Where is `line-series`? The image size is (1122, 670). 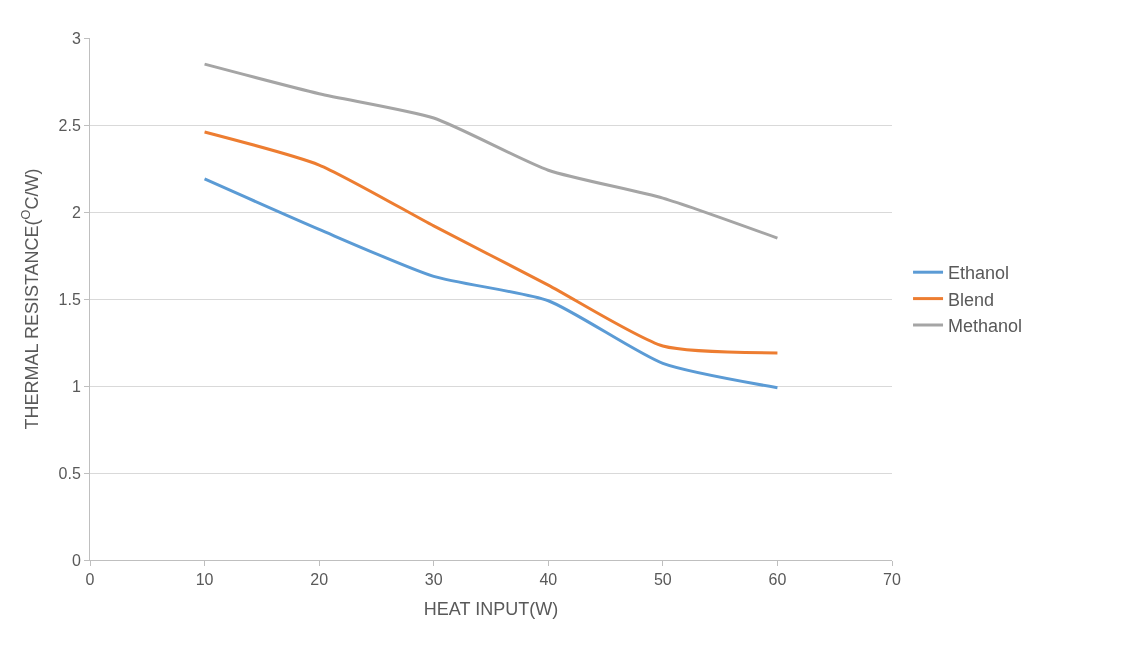 line-series is located at coordinates (491, 151).